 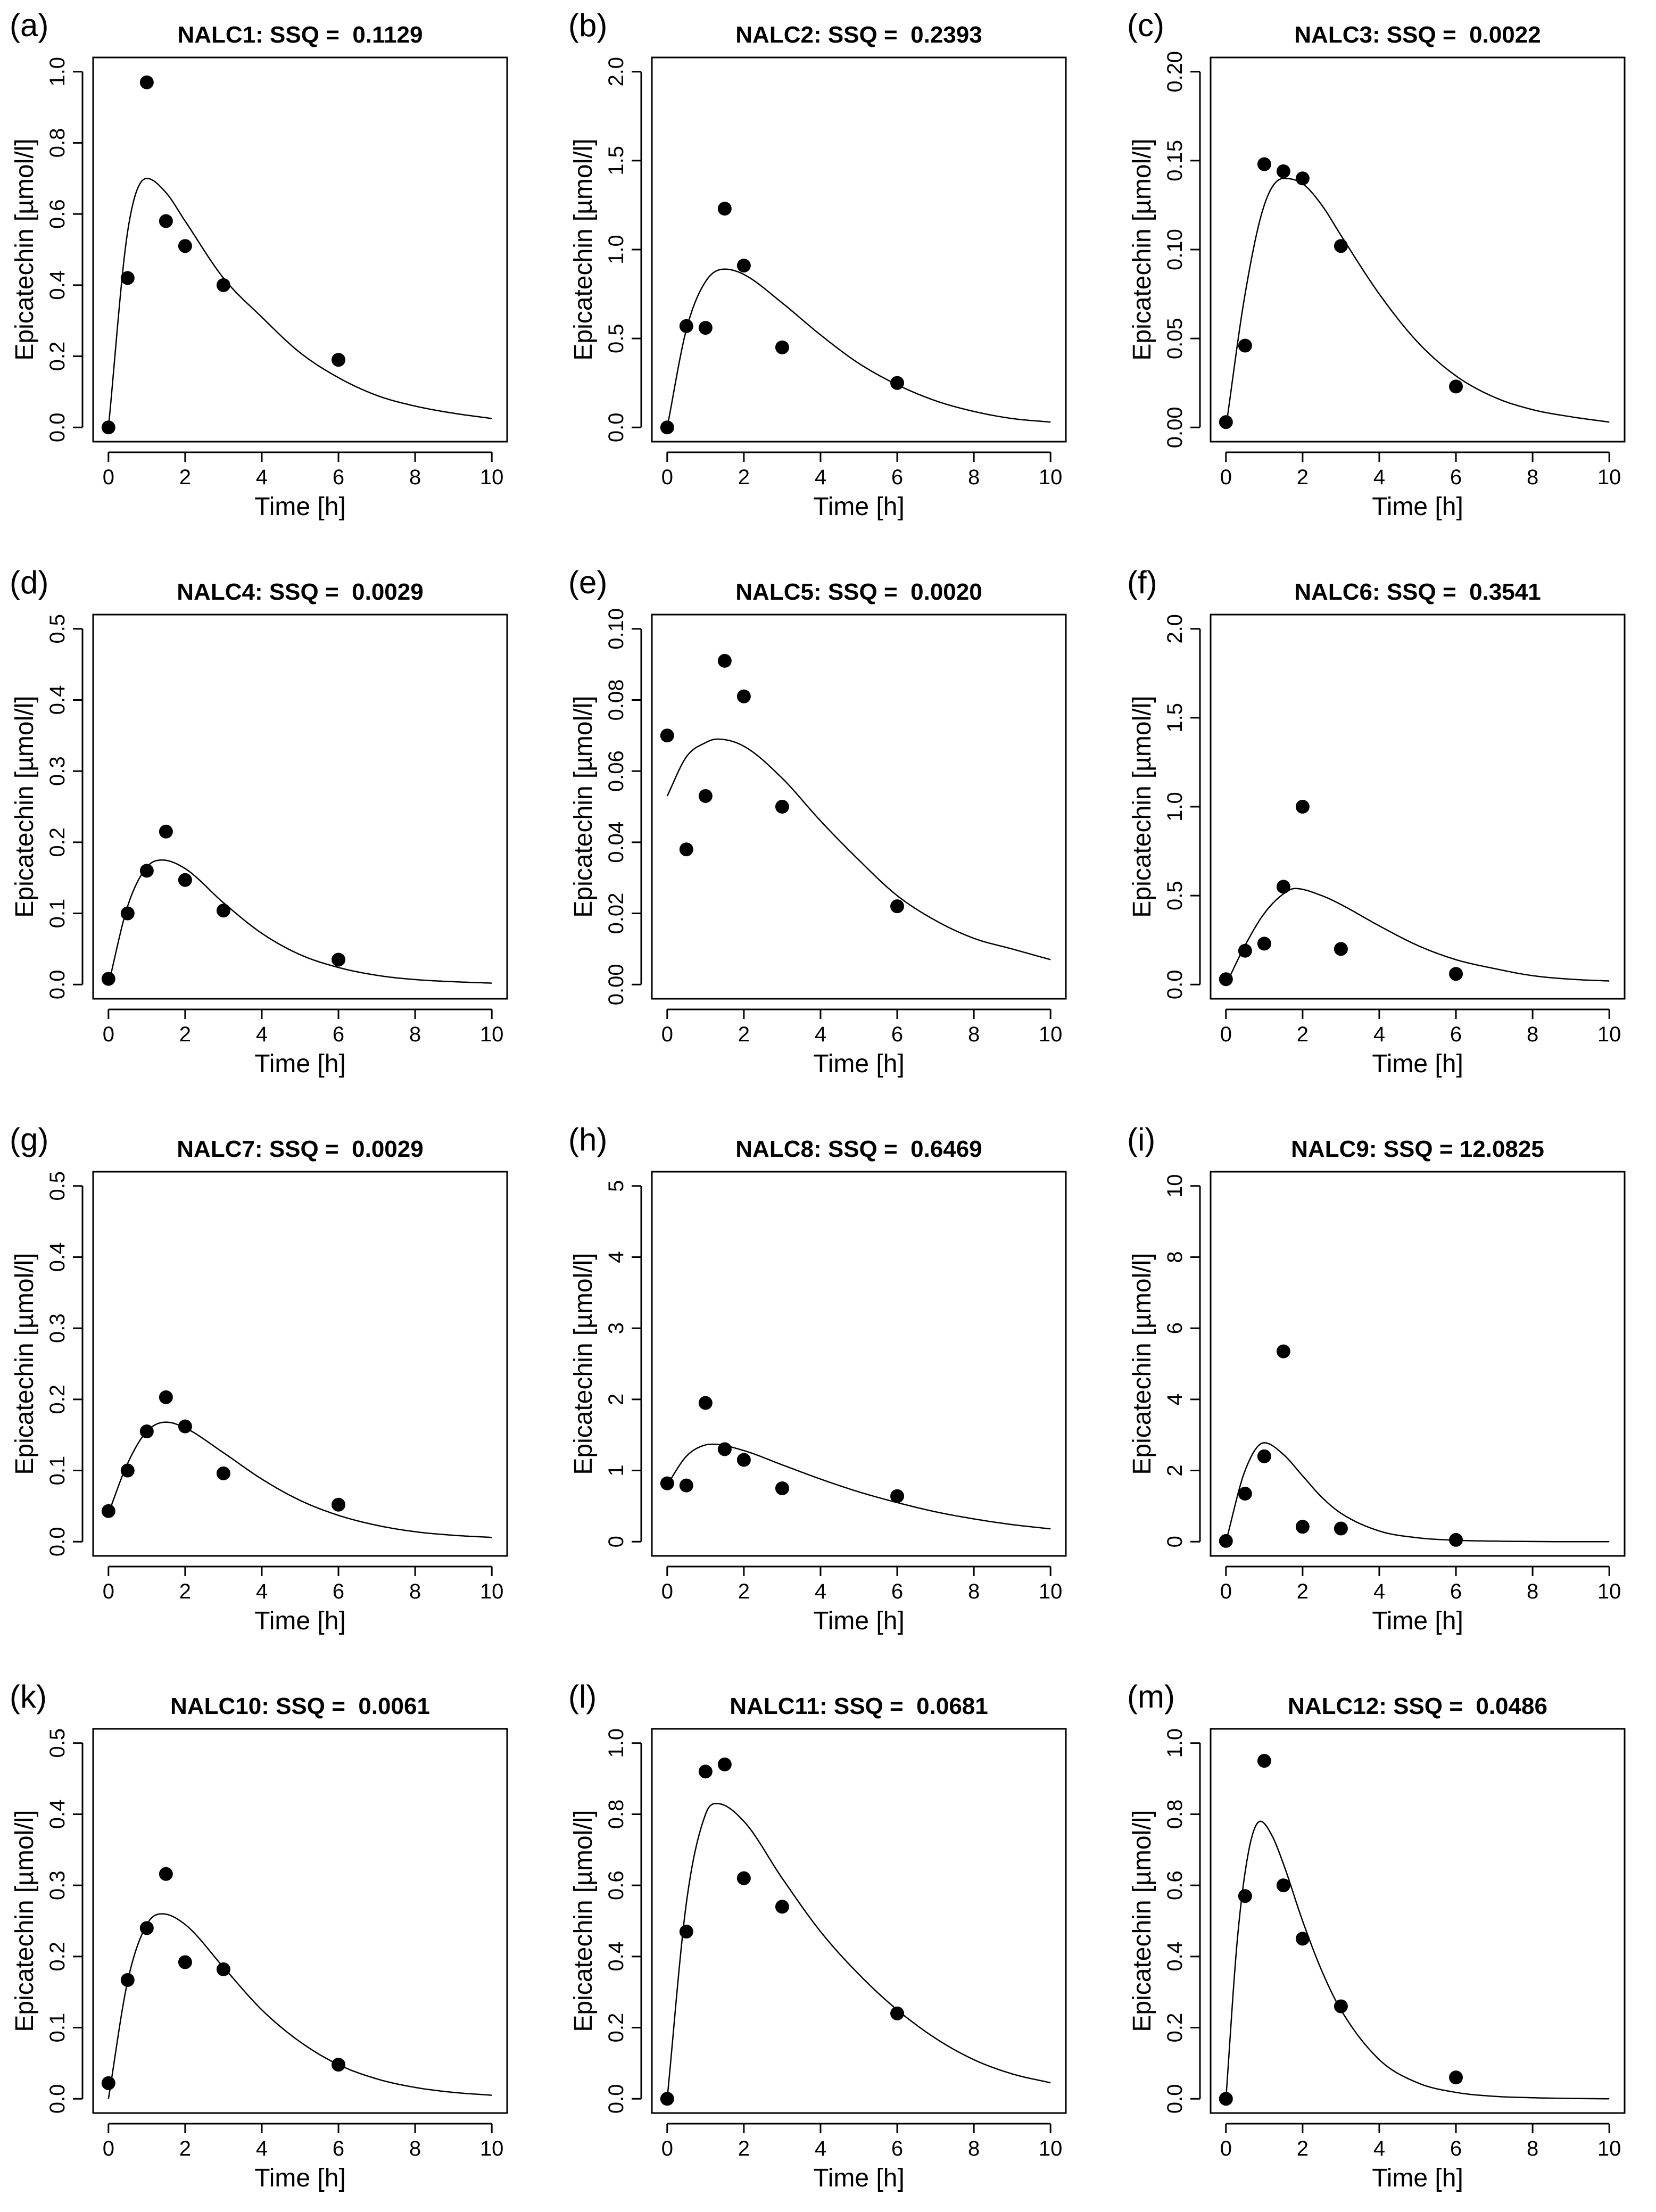 I want to click on y-tick-label: 8, so click(x=1175, y=1257).